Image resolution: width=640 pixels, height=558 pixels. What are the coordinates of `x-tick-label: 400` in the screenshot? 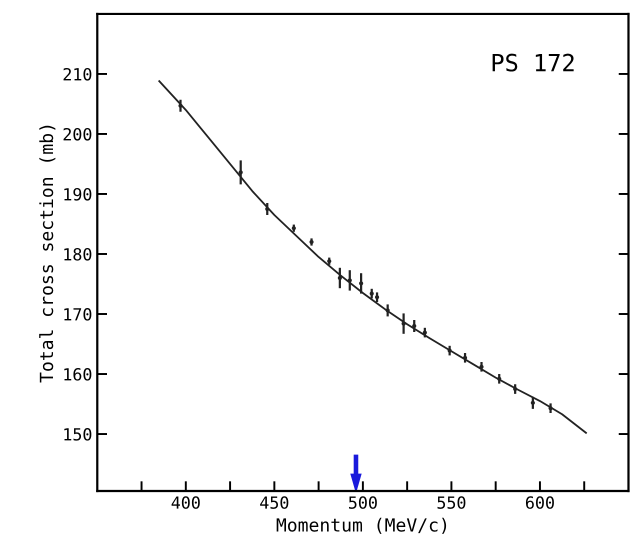 It's located at (186, 502).